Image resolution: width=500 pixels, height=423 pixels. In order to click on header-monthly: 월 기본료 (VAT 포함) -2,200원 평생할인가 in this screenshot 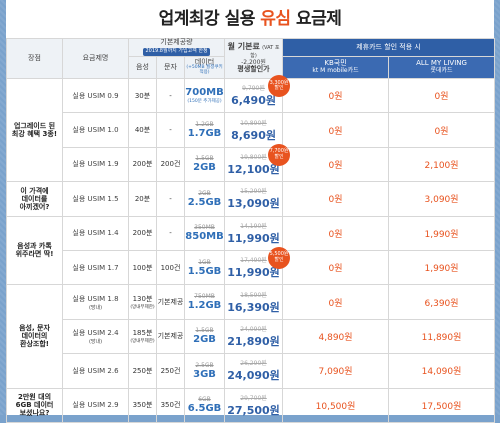, I will do `click(254, 58)`.